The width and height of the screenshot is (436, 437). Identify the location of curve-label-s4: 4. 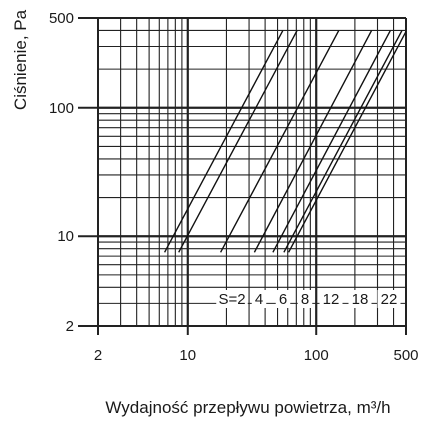
(259, 299).